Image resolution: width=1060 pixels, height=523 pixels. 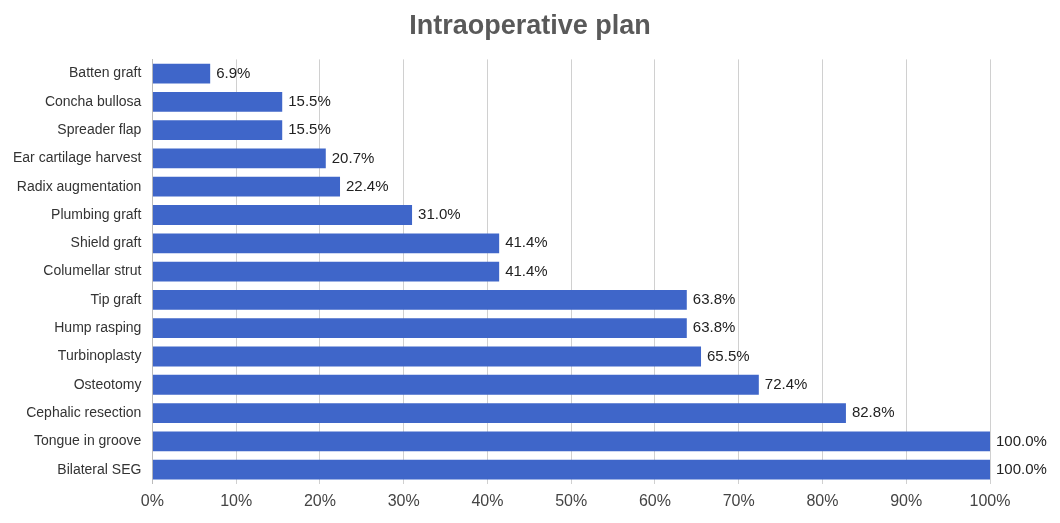 I want to click on y-tick-label: Columellar strut, so click(x=92, y=270).